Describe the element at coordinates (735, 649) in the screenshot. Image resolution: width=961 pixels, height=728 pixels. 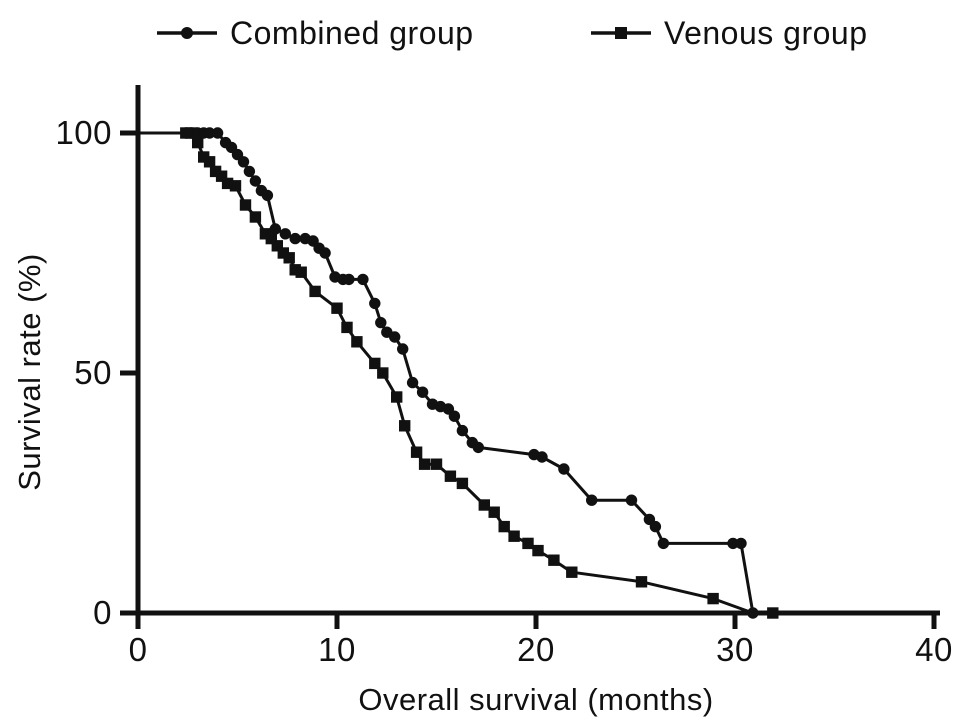
I see `x-tick-label: 30` at that location.